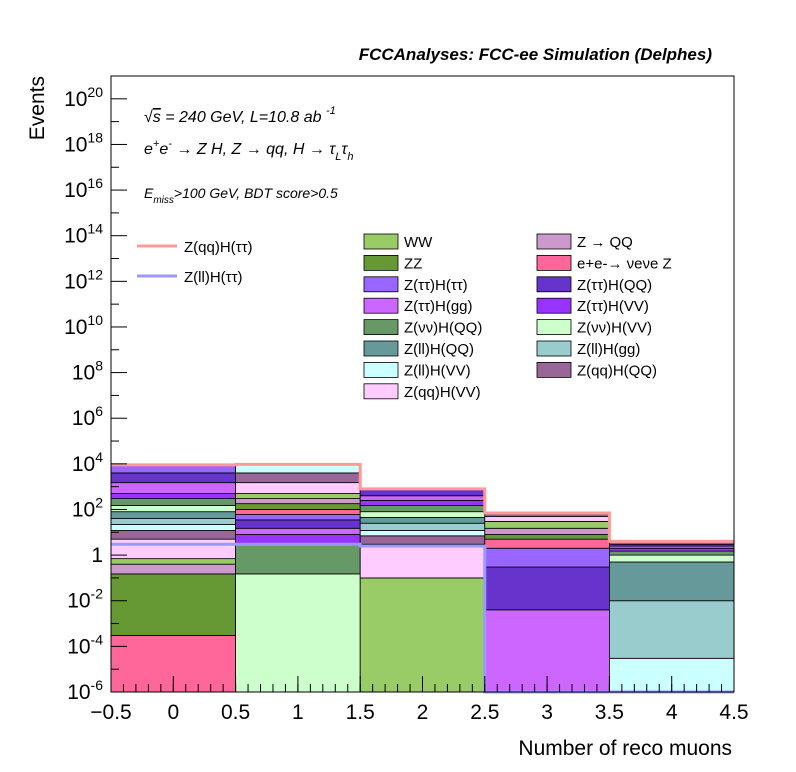  Describe the element at coordinates (83, 188) in the screenshot. I see `y-tick-label: 10¹⁶` at that location.